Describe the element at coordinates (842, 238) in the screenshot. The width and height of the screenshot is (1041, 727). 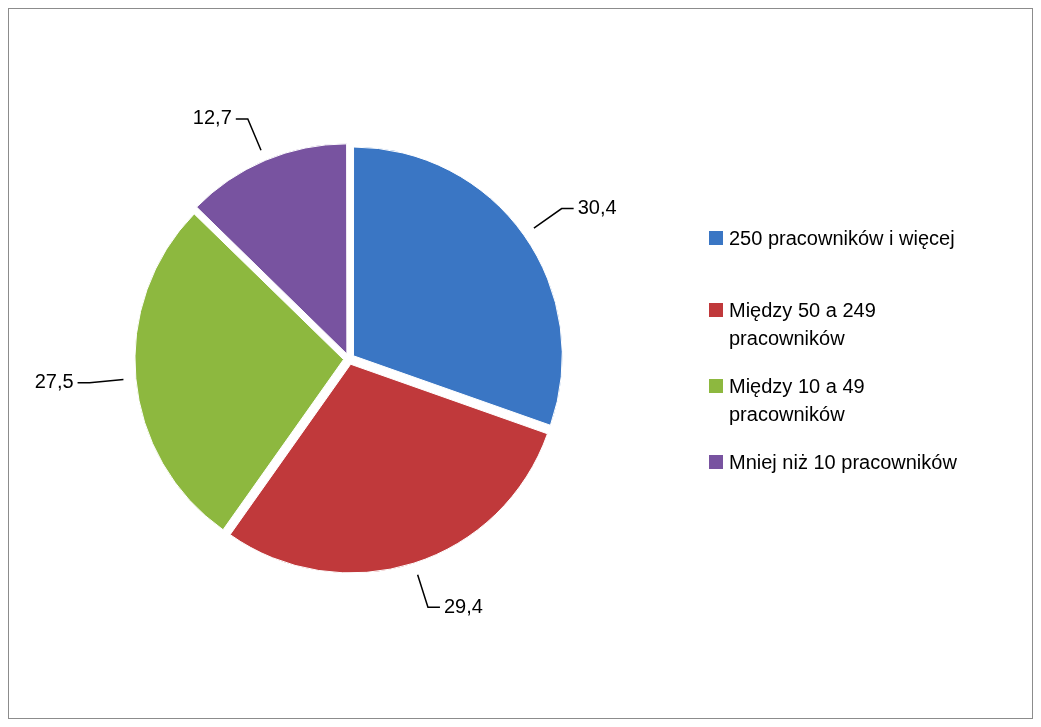
I see `legend-label: 250 pracowników i więcej` at that location.